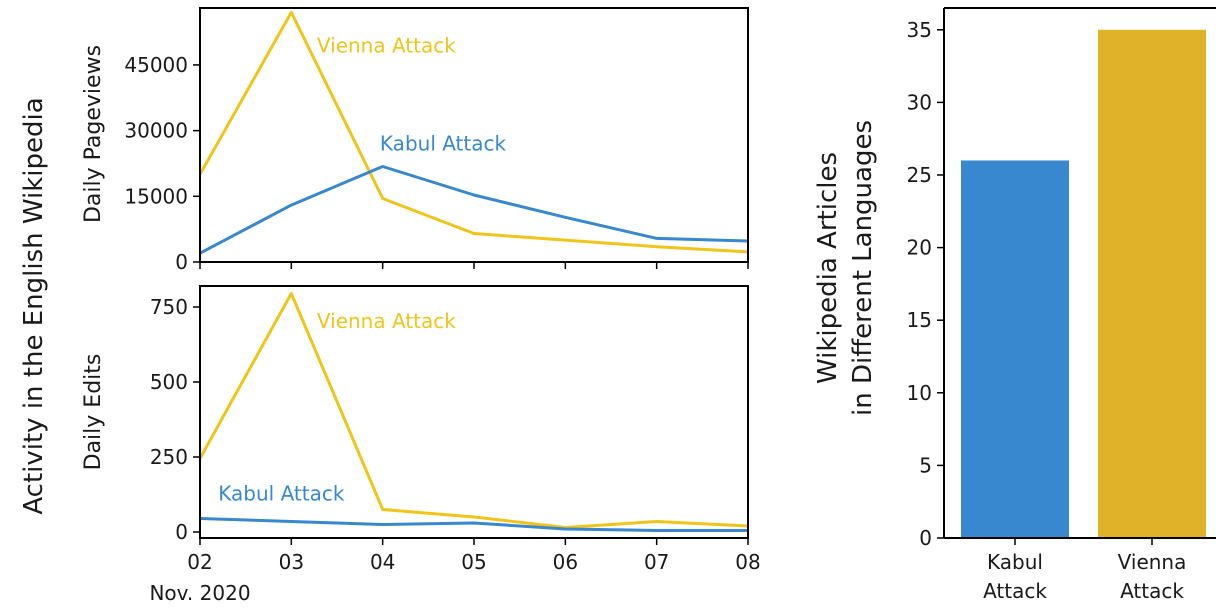  Describe the element at coordinates (1152, 283) in the screenshot. I see `bar-vienna-attack` at that location.